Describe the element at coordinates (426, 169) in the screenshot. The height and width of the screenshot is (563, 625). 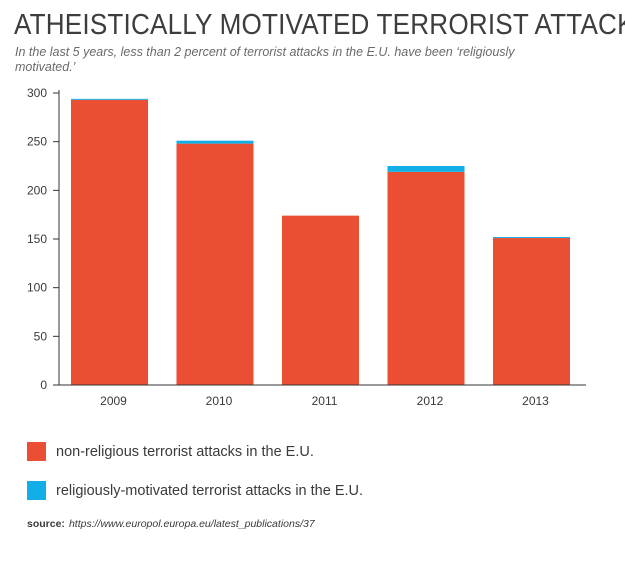
I see `bar-religious-2012` at that location.